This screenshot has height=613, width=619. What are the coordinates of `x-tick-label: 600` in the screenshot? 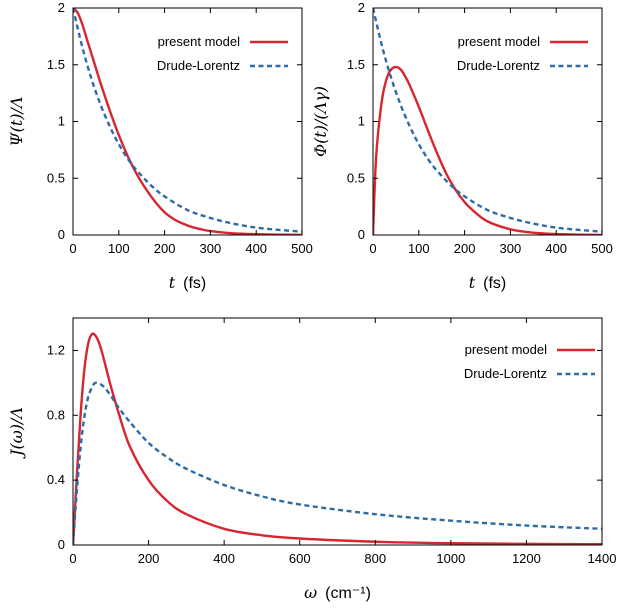 It's located at (300, 558).